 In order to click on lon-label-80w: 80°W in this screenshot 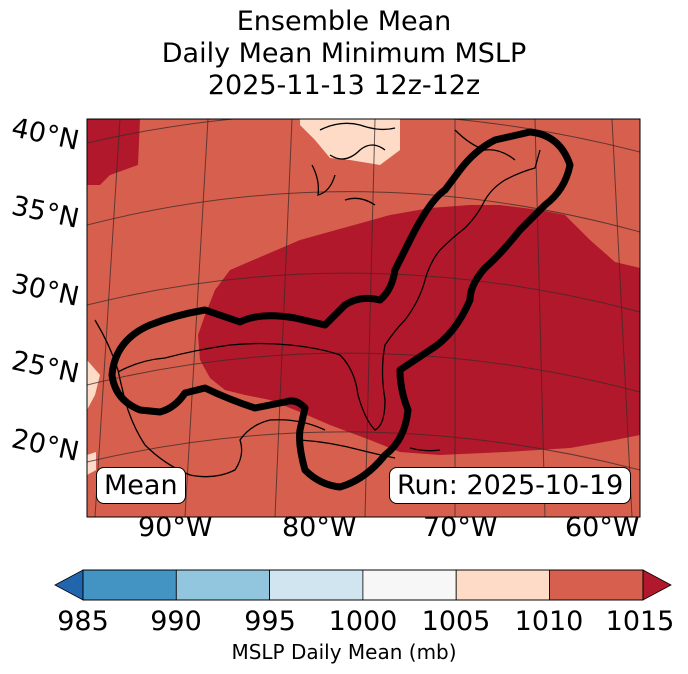, I will do `click(319, 527)`.